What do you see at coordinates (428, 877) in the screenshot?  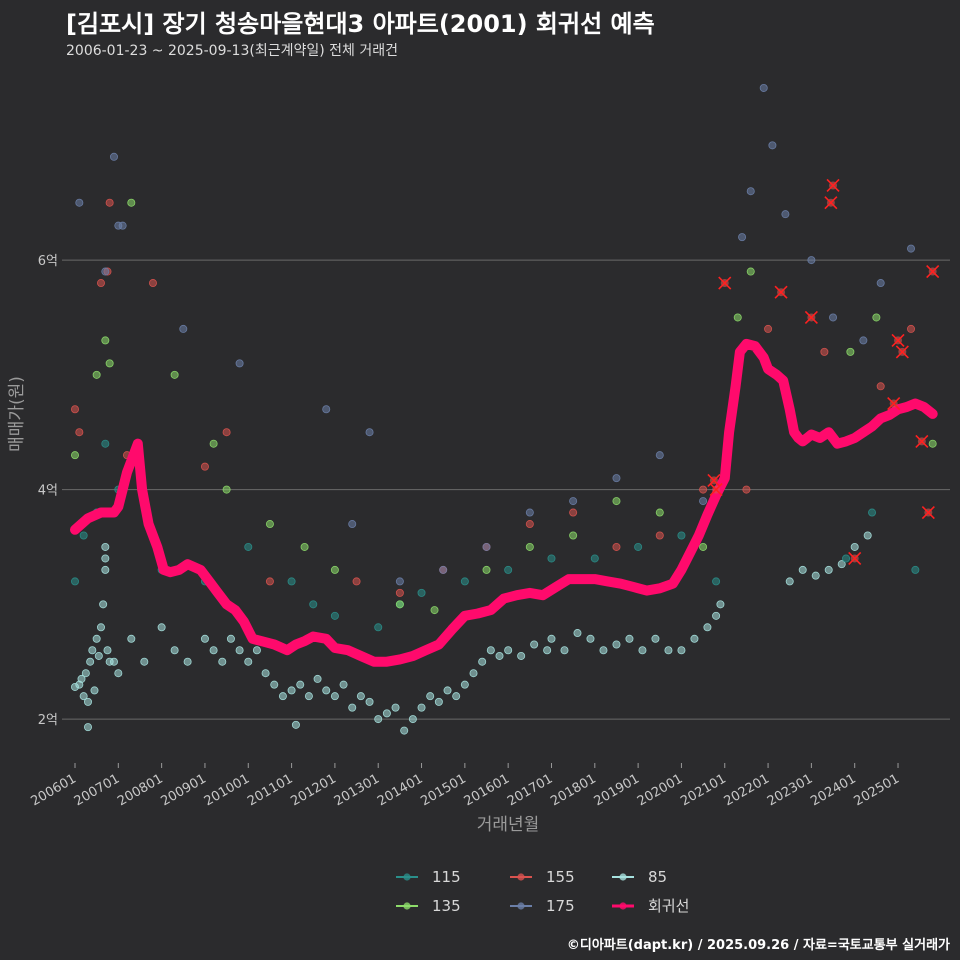 I see `legend-item-115: 115` at bounding box center [428, 877].